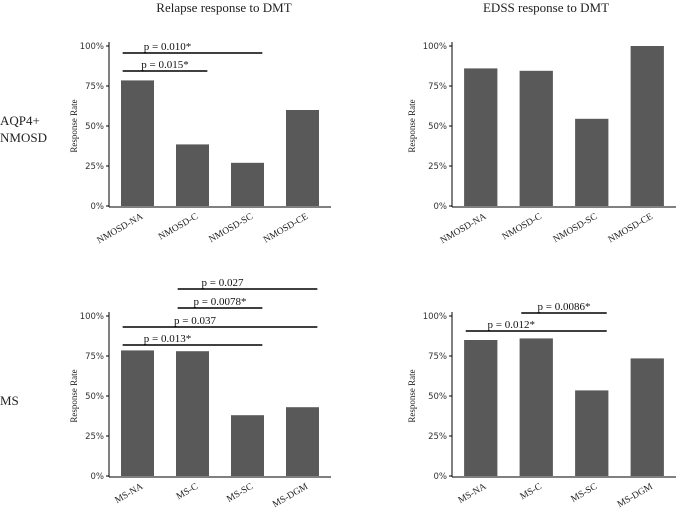  Describe the element at coordinates (220, 302) in the screenshot. I see `significance-label: p = 0.0078*` at that location.